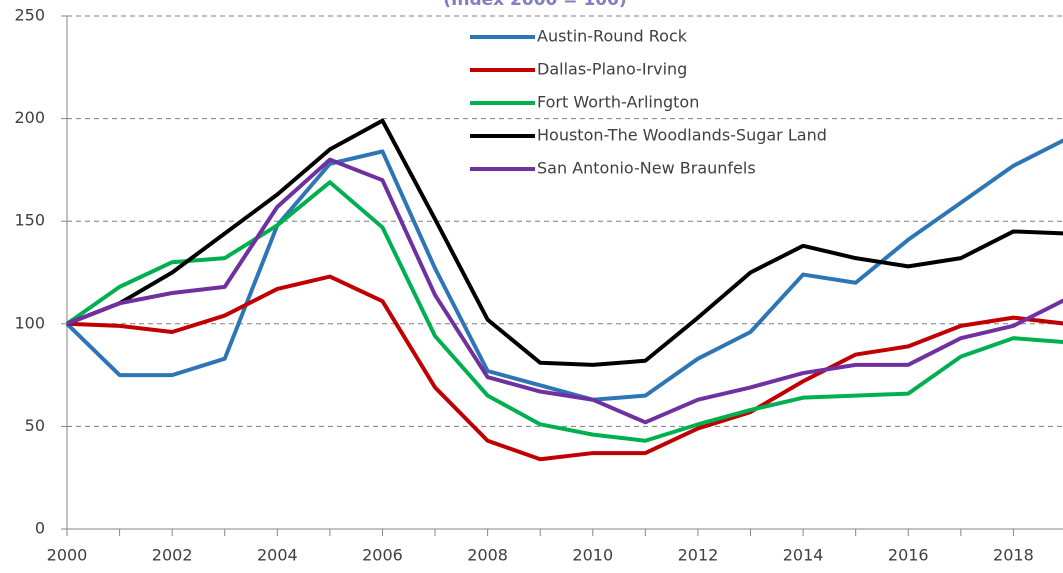 This screenshot has height=573, width=1063. What do you see at coordinates (682, 135) in the screenshot?
I see `legend-label: Houston-The Woodlands-Sugar Land` at bounding box center [682, 135].